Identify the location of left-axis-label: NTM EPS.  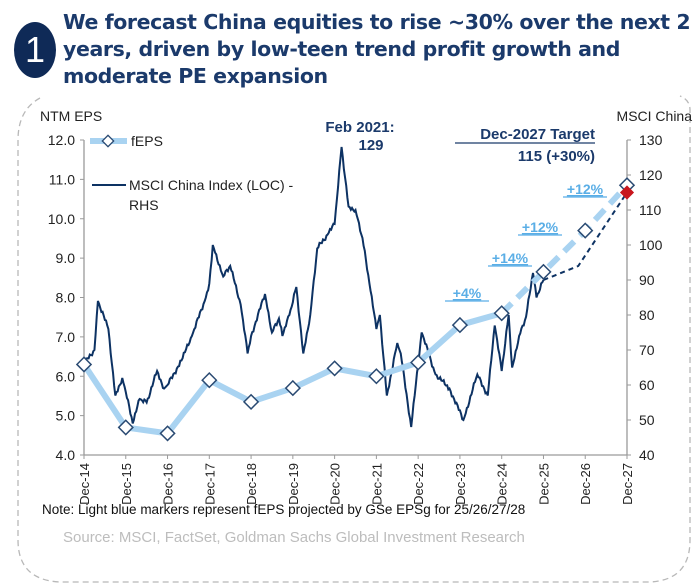
(71, 116).